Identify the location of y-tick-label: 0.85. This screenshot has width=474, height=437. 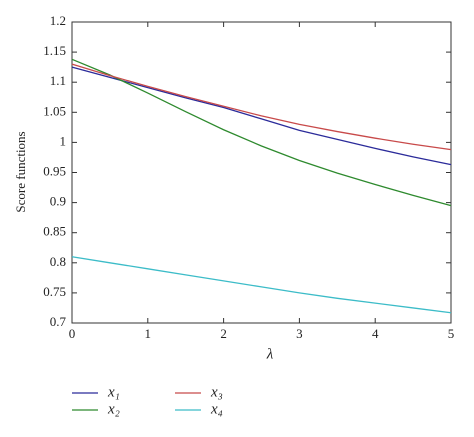
(54, 231).